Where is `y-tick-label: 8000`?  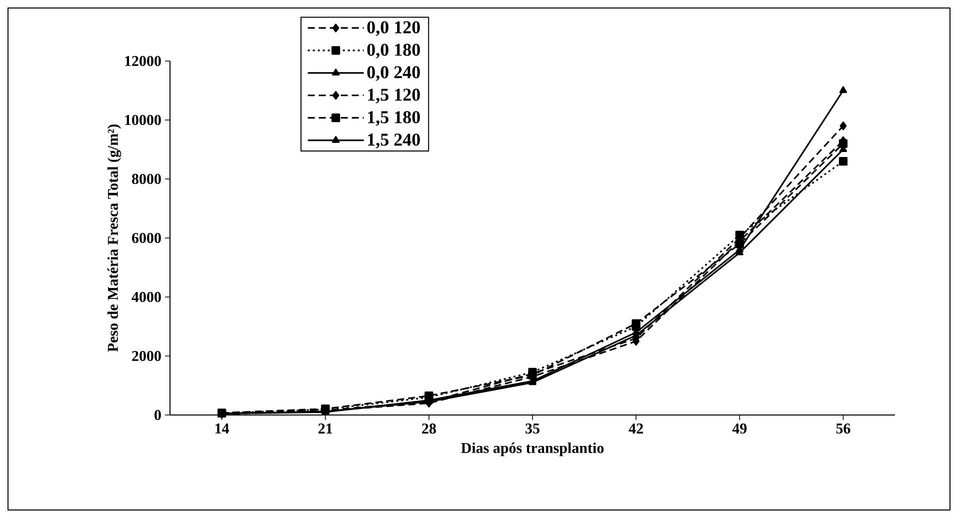
y-tick-label: 8000 is located at coordinates (146, 179).